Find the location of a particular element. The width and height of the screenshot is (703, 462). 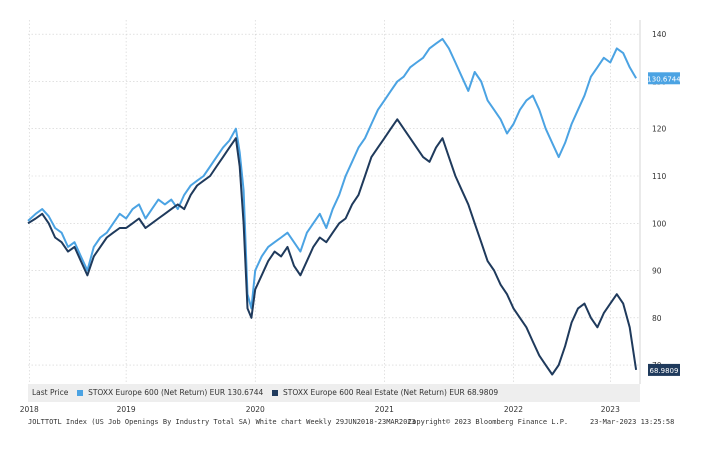

legend-swatch-dark is located at coordinates (274, 393).